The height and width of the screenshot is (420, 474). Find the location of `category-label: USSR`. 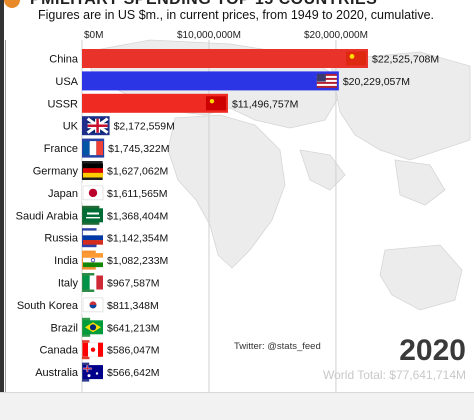

category-label: USSR is located at coordinates (62, 104).